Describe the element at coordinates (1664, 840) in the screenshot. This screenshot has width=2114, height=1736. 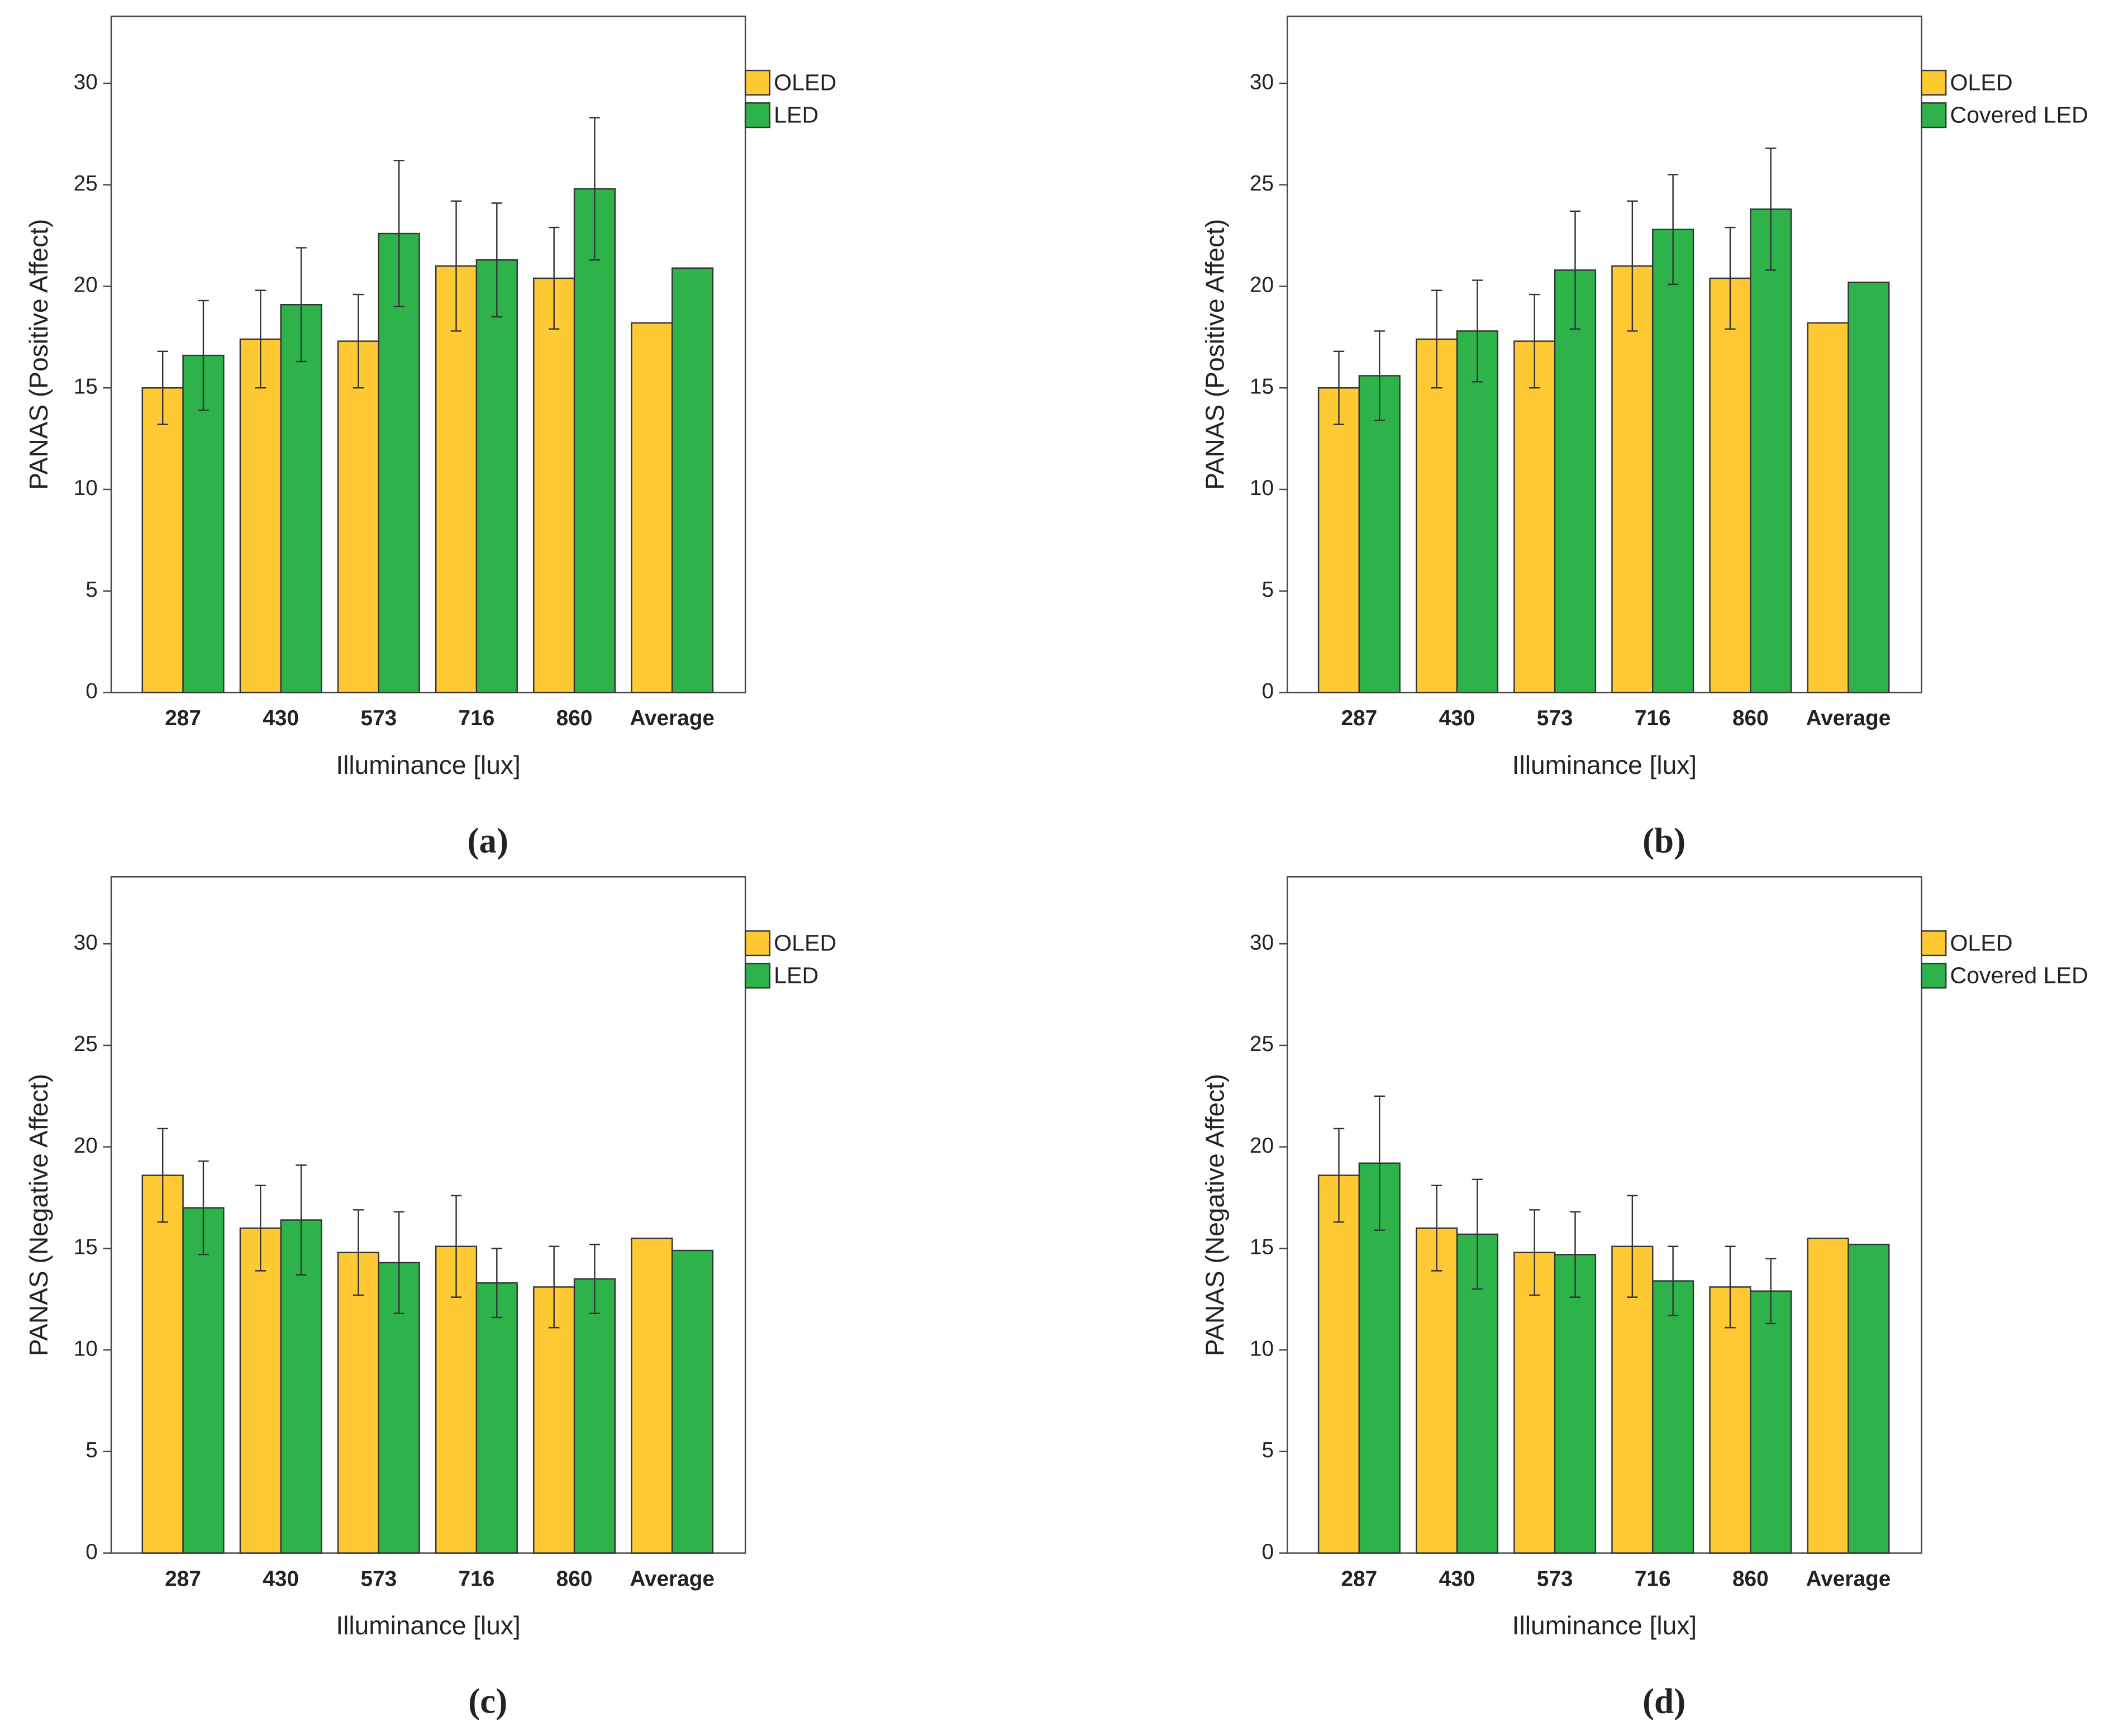
I see `panel-label: (b)` at that location.